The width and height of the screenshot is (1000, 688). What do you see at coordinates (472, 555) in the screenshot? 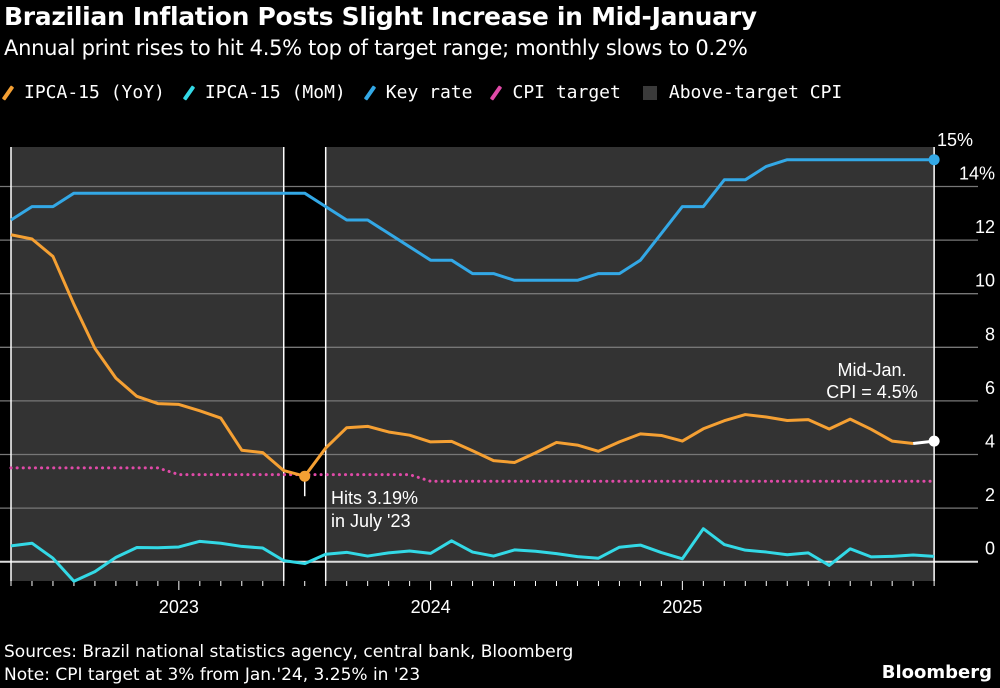
I see `series-line-ipca-15-mom-` at bounding box center [472, 555].